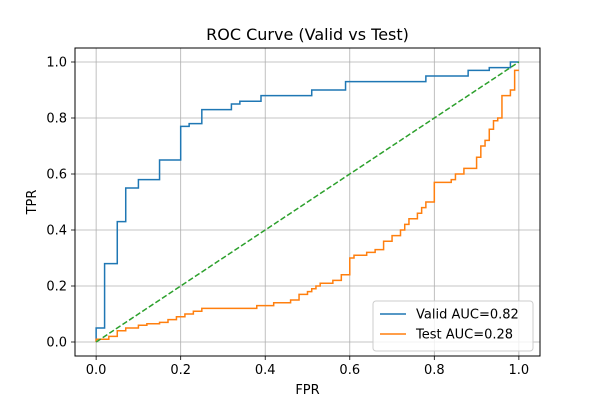 The width and height of the screenshot is (600, 400). Describe the element at coordinates (56, 287) in the screenshot. I see `y-tick-label: 0.2` at that location.